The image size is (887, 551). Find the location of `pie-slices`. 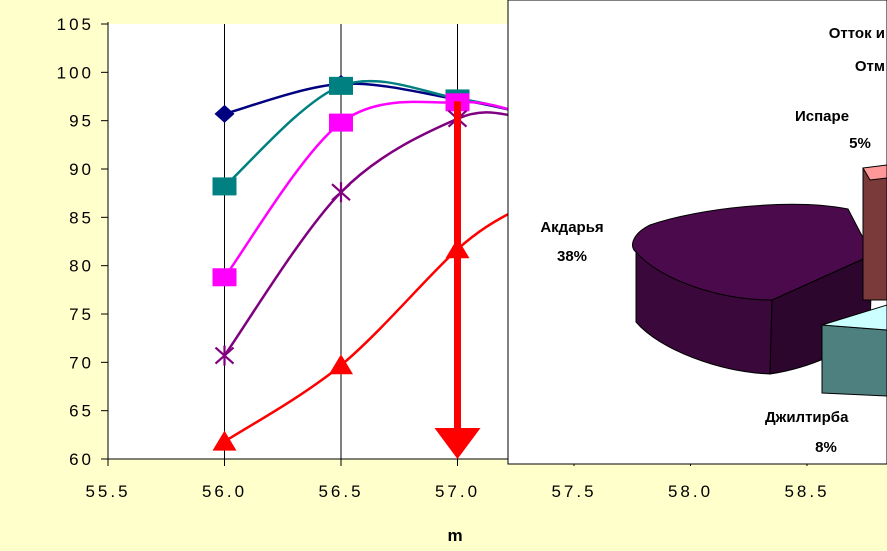

pie-slices is located at coordinates (759, 280).